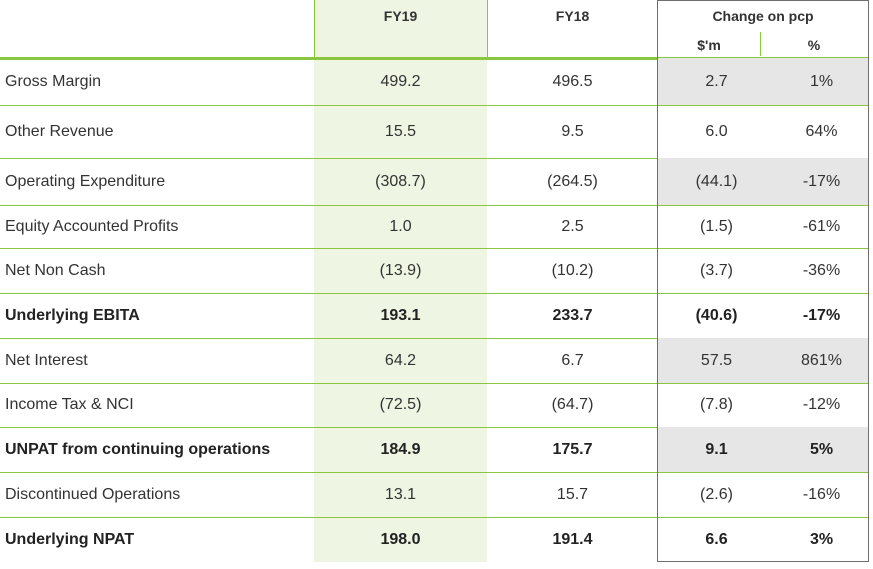 The height and width of the screenshot is (569, 873). I want to click on row-label: UNPAT from continuing operations, so click(138, 449).